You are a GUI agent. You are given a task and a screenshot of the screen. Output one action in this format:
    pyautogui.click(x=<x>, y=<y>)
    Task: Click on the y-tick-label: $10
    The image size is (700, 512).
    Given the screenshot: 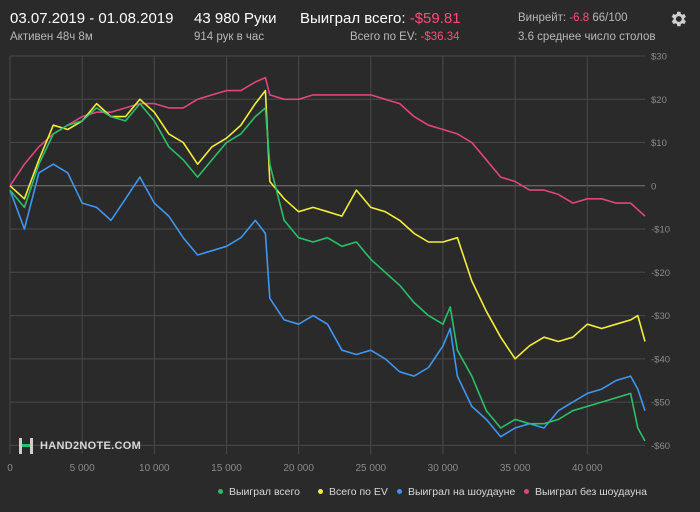 What is the action you would take?
    pyautogui.click(x=659, y=143)
    